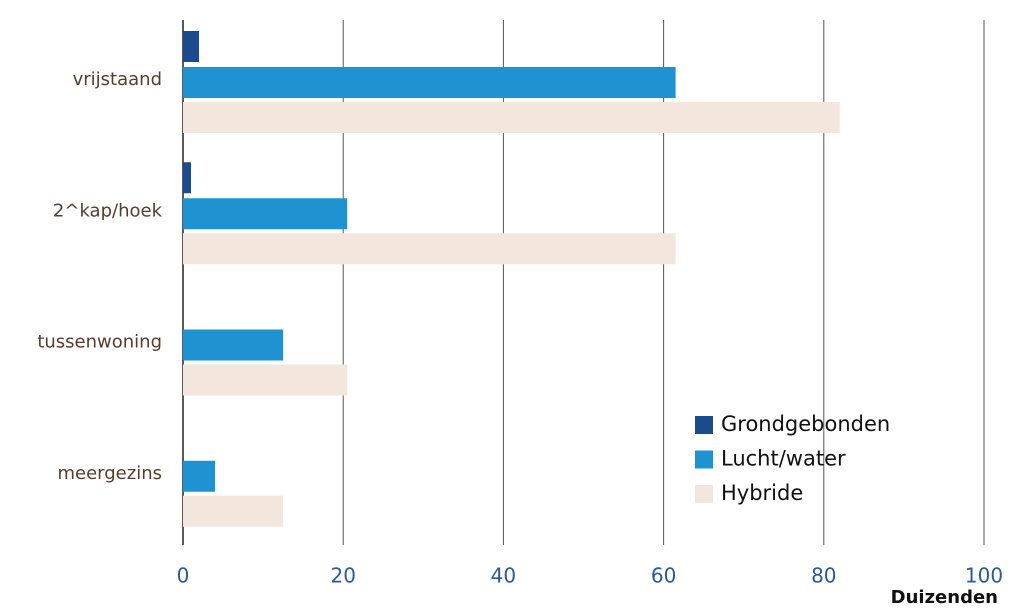  Describe the element at coordinates (823, 576) in the screenshot. I see `x-tick-label: 80` at that location.